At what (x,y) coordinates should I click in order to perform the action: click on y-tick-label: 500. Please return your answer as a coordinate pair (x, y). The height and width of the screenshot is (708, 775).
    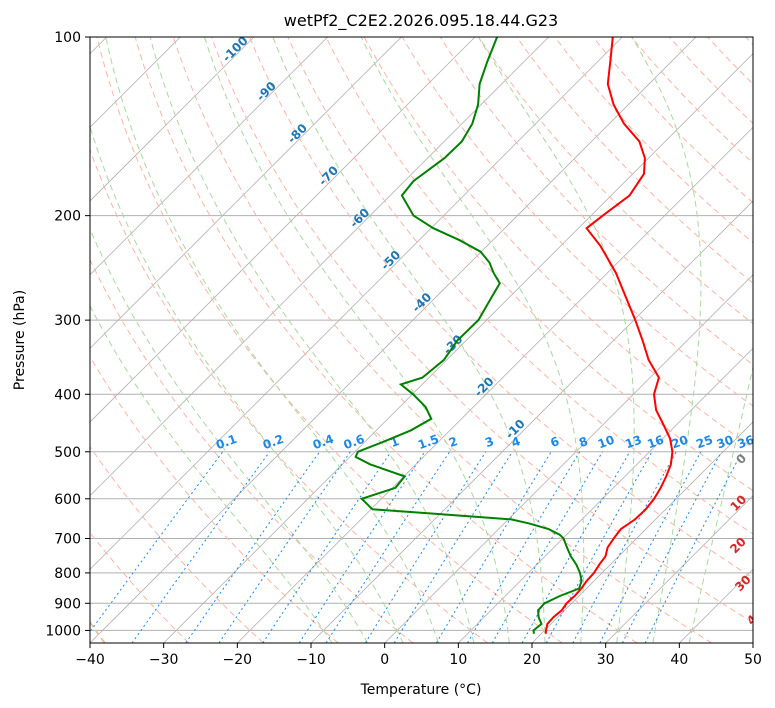
    Looking at the image, I should click on (67, 453).